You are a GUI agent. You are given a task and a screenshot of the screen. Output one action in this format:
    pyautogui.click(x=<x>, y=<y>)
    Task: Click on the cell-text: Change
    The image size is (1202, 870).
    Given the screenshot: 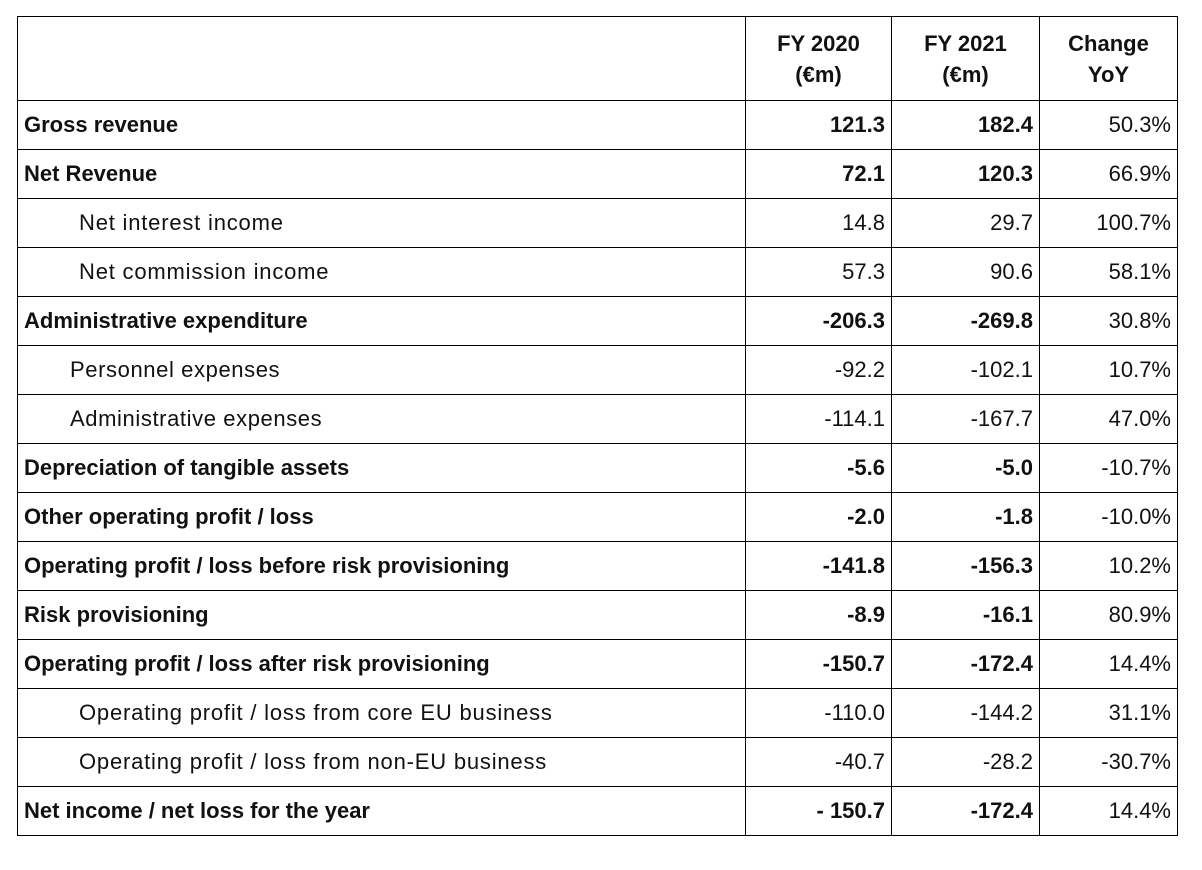 What is the action you would take?
    pyautogui.click(x=1108, y=43)
    